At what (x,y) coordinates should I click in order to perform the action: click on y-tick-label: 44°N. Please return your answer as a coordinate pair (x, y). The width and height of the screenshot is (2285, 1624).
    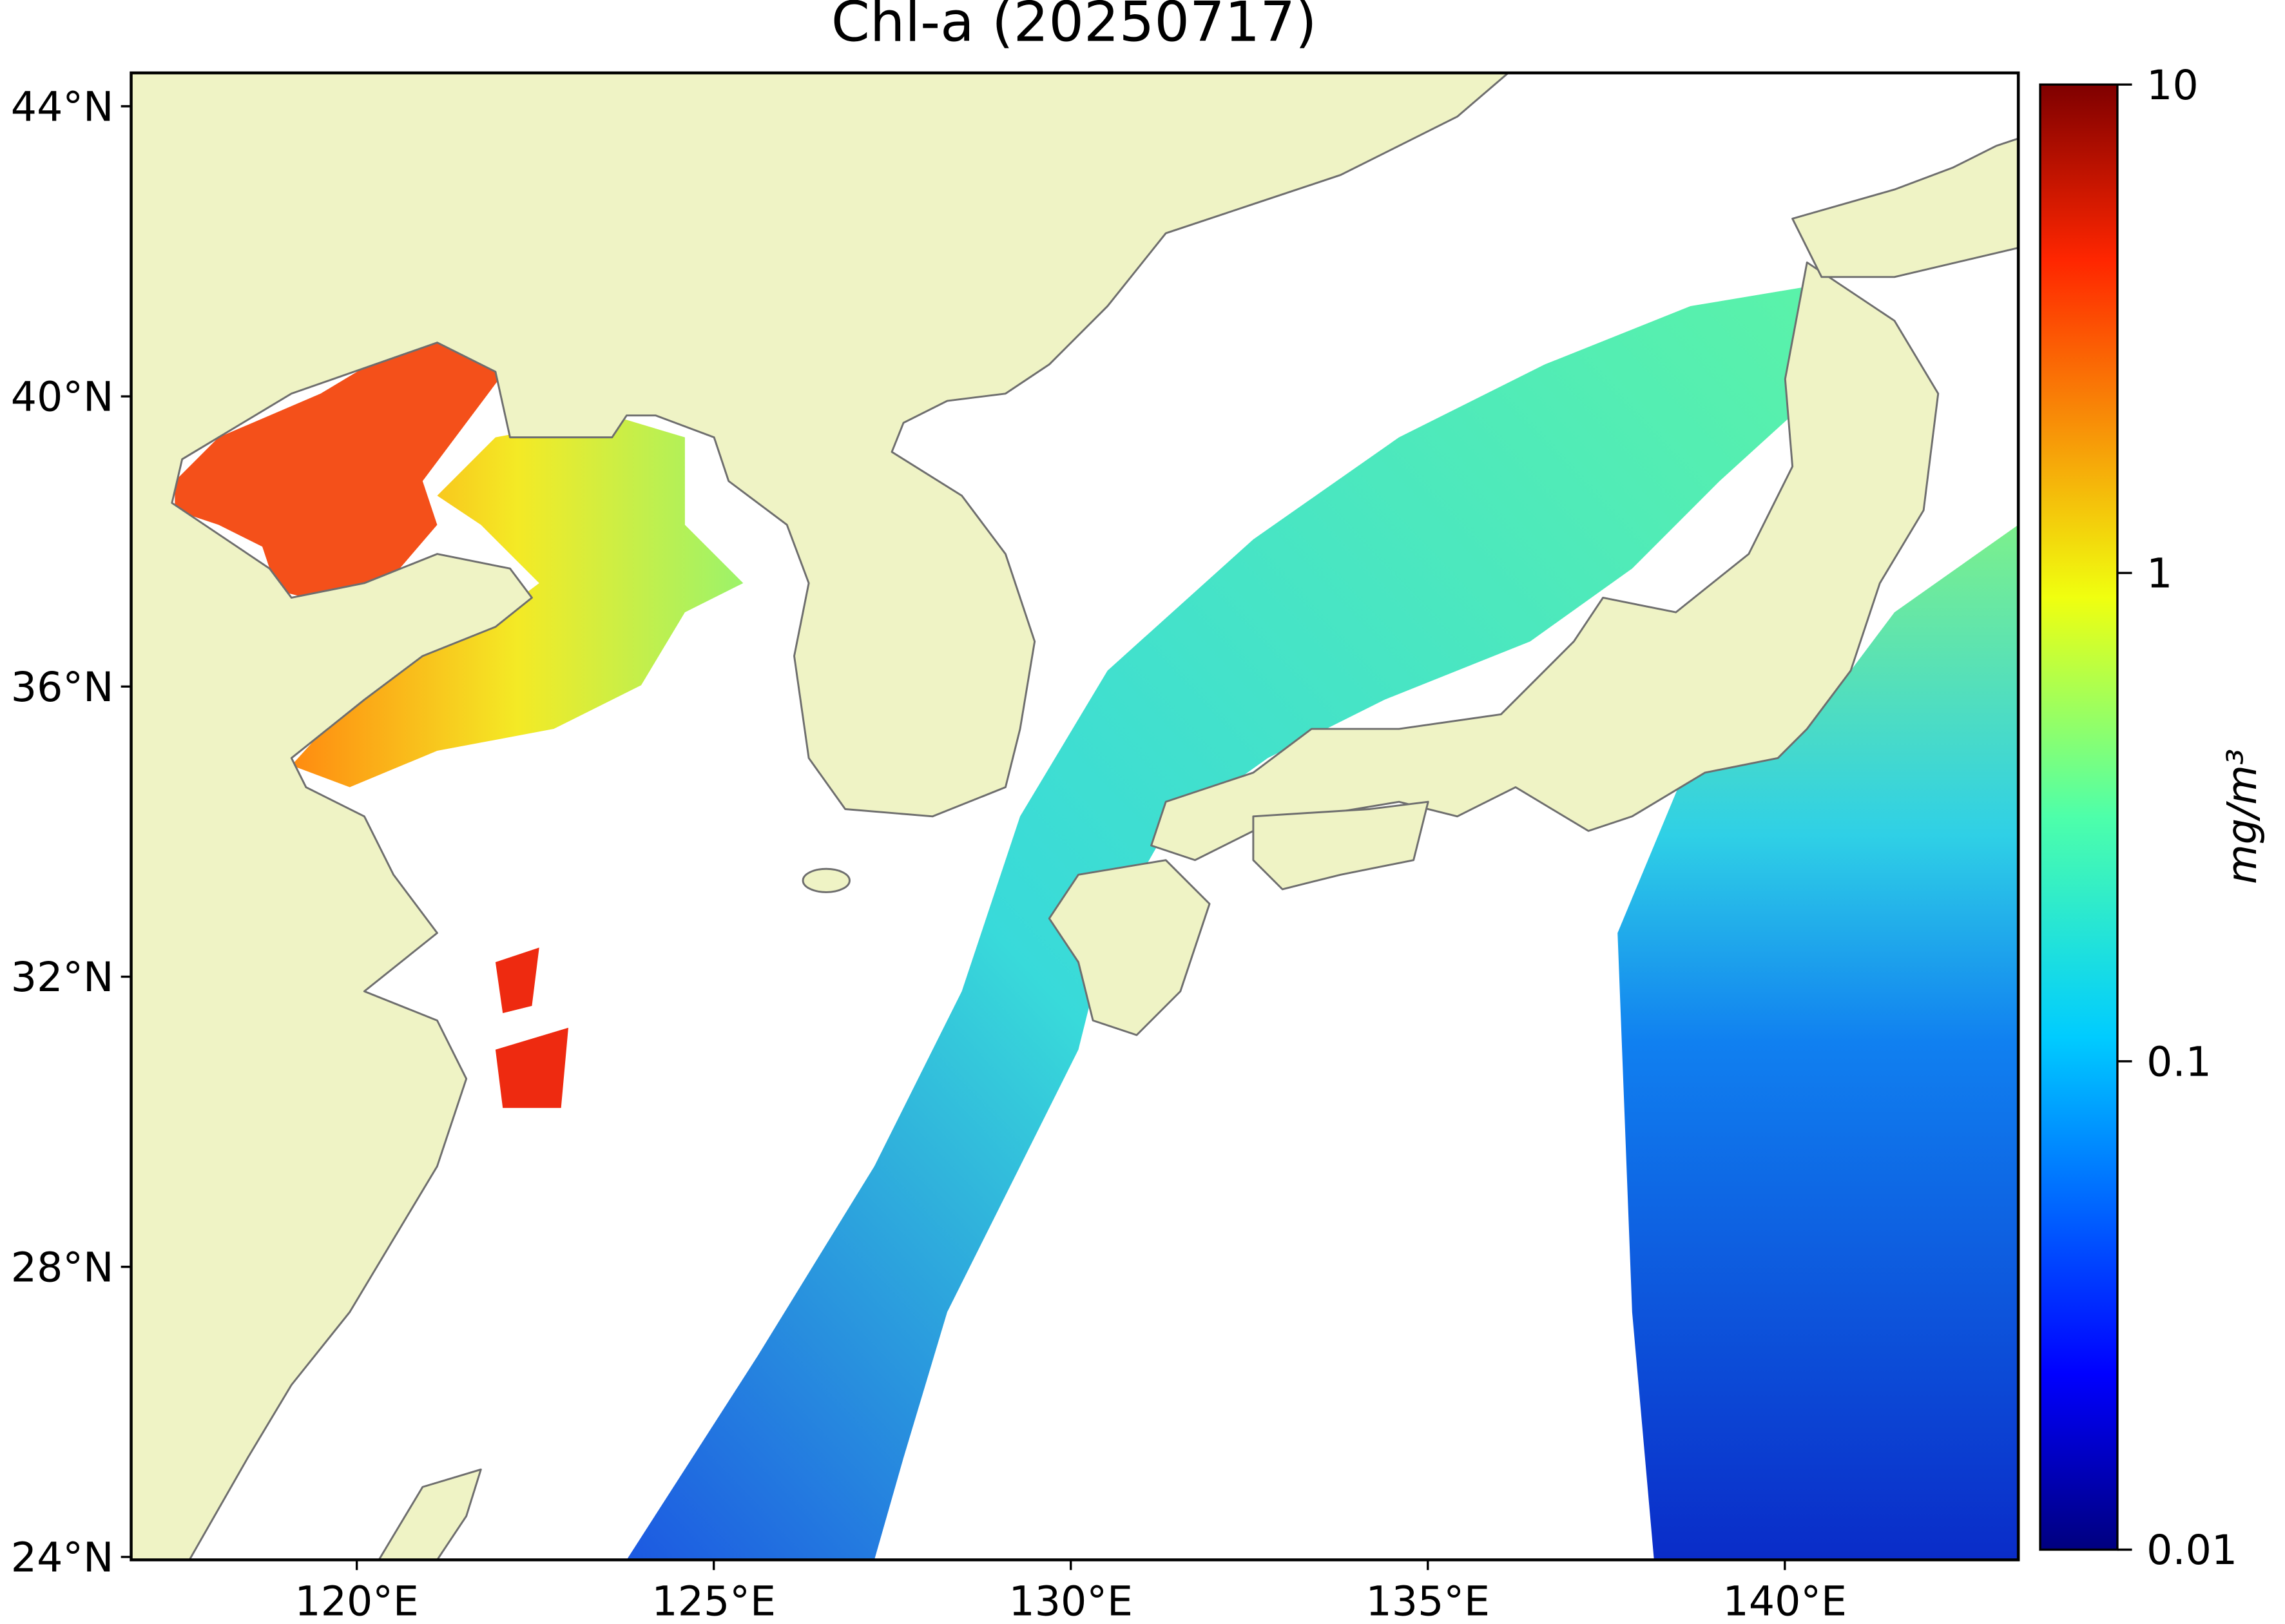
    Looking at the image, I should click on (62, 106).